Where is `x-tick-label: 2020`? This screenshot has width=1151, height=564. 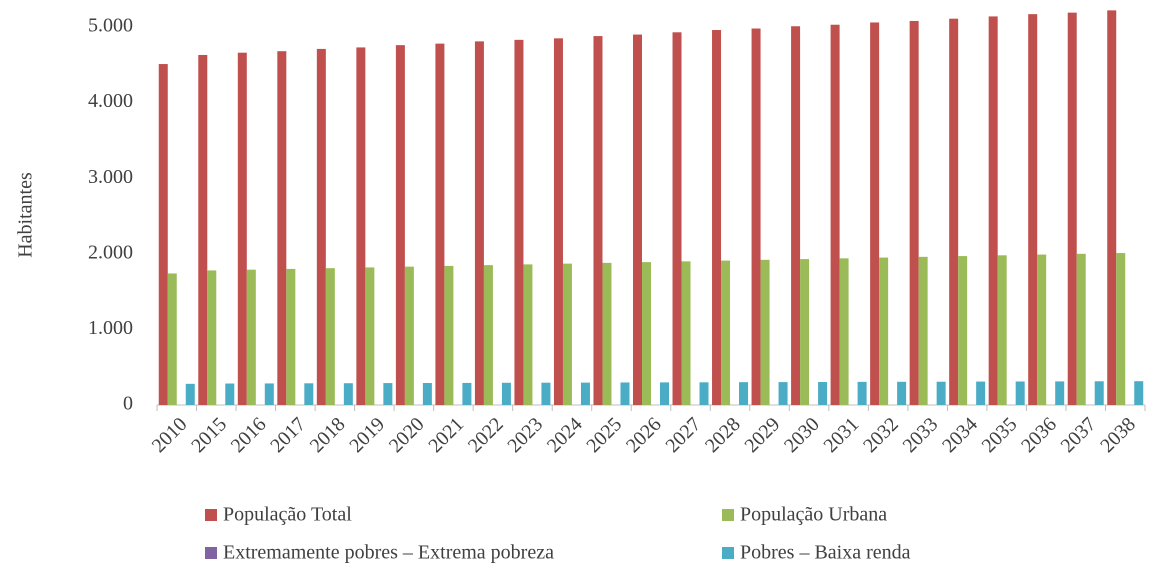
x-tick-label: 2020 is located at coordinates (407, 435).